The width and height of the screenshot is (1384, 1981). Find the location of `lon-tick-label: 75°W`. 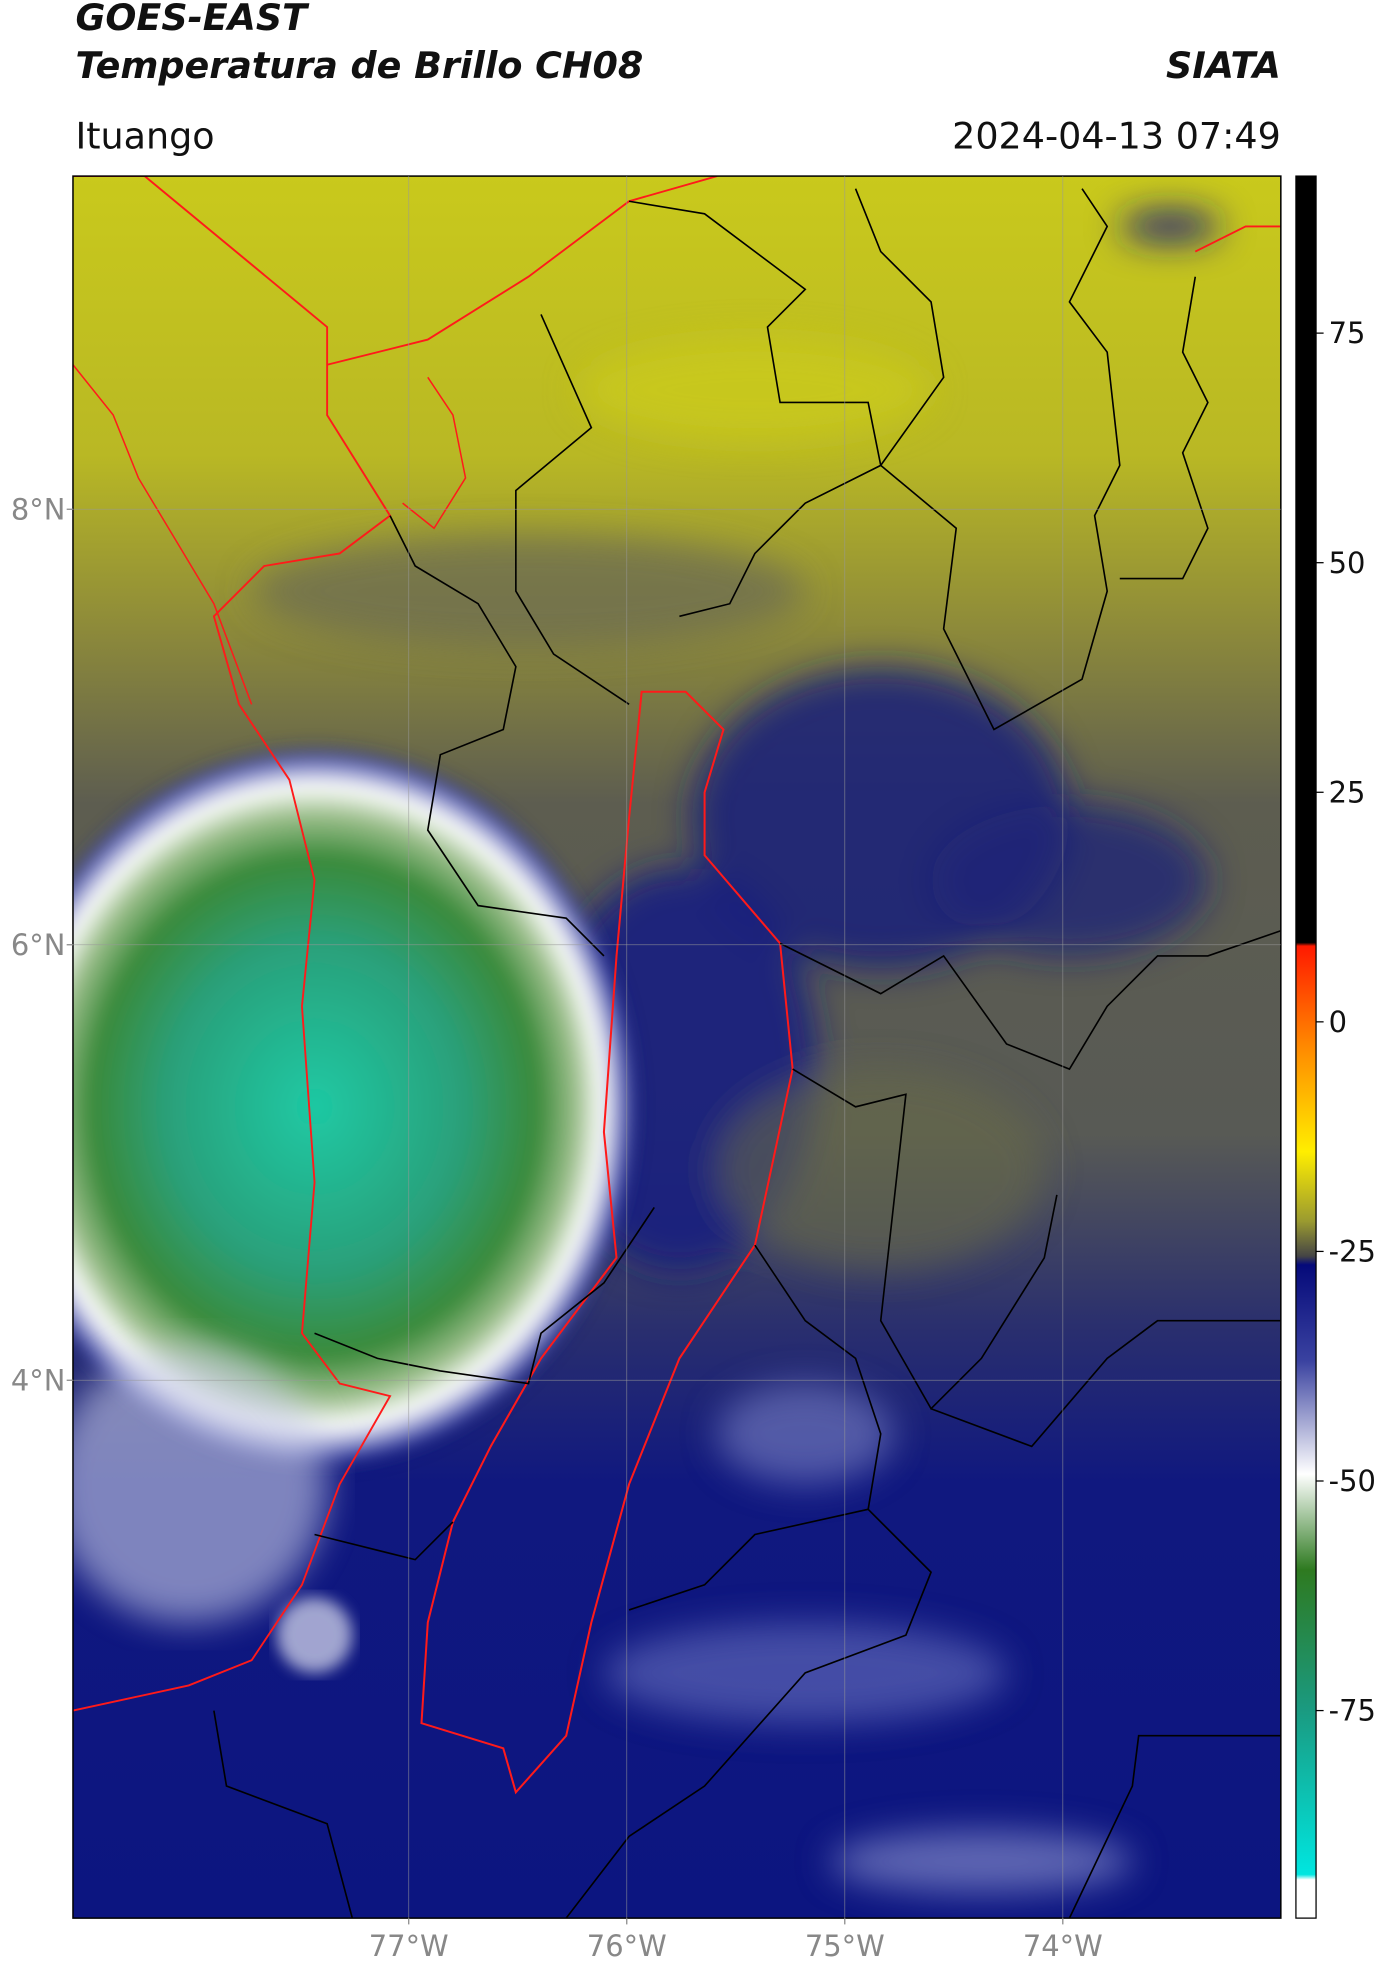

lon-tick-label: 75°W is located at coordinates (845, 1946).